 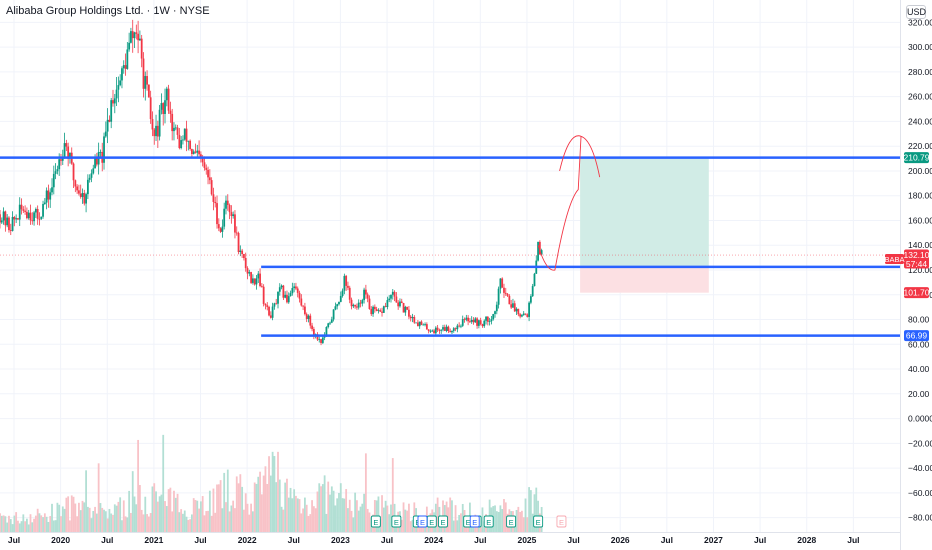 What do you see at coordinates (474, 521) in the screenshot?
I see `dividend-marker: E` at bounding box center [474, 521].